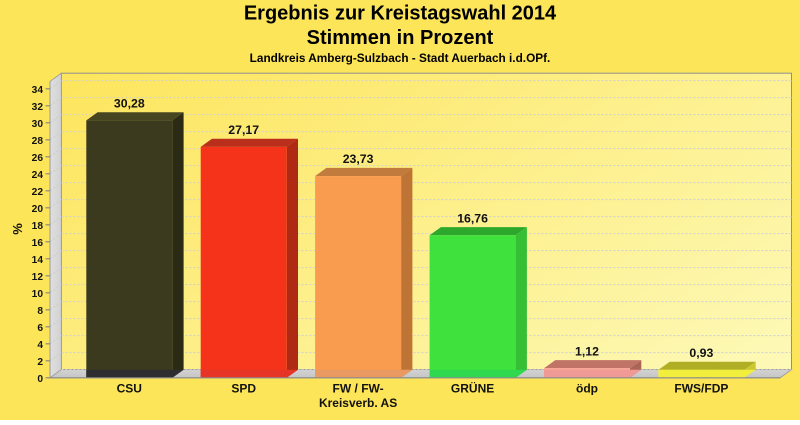 The image size is (800, 425). Describe the element at coordinates (38, 277) in the screenshot. I see `svg-text: 12` at that location.